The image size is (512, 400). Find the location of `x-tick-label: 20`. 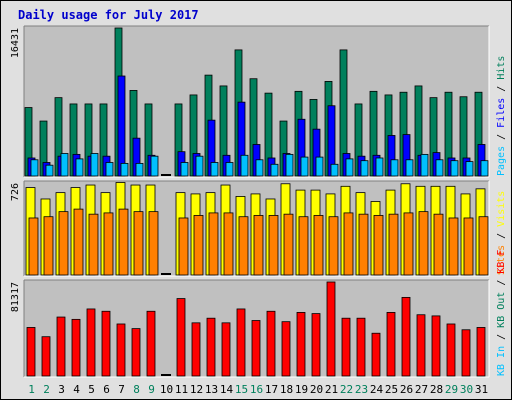

x-tick-label: 20 is located at coordinates (316, 389).